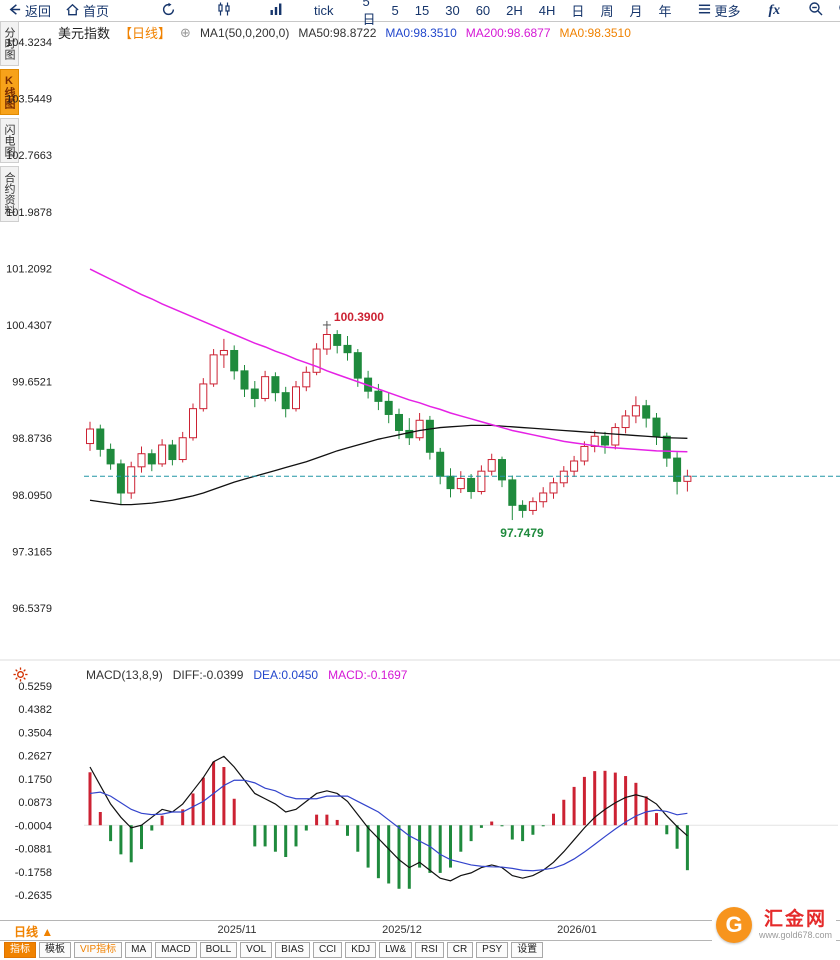 The image size is (840, 960). What do you see at coordinates (395, 10) in the screenshot?
I see `period-5-button: 5` at bounding box center [395, 10].